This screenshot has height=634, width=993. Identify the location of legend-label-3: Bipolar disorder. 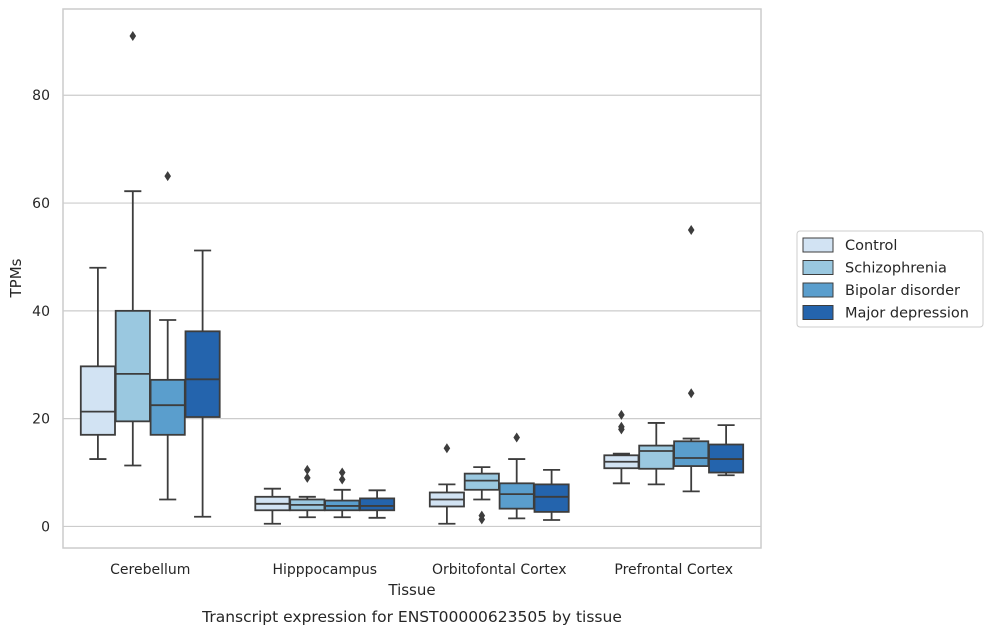
(902, 291).